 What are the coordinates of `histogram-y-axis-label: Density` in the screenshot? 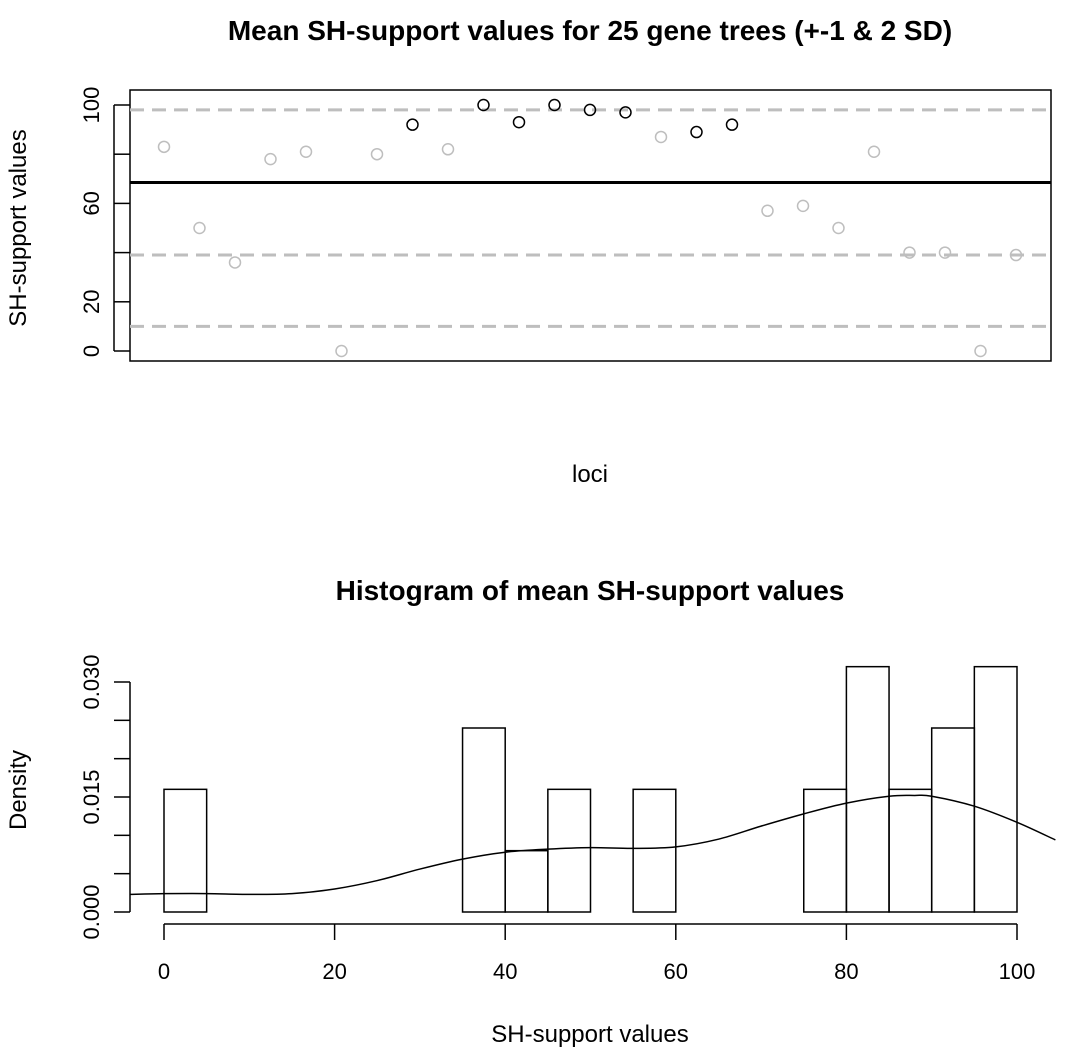 It's located at (18, 790).